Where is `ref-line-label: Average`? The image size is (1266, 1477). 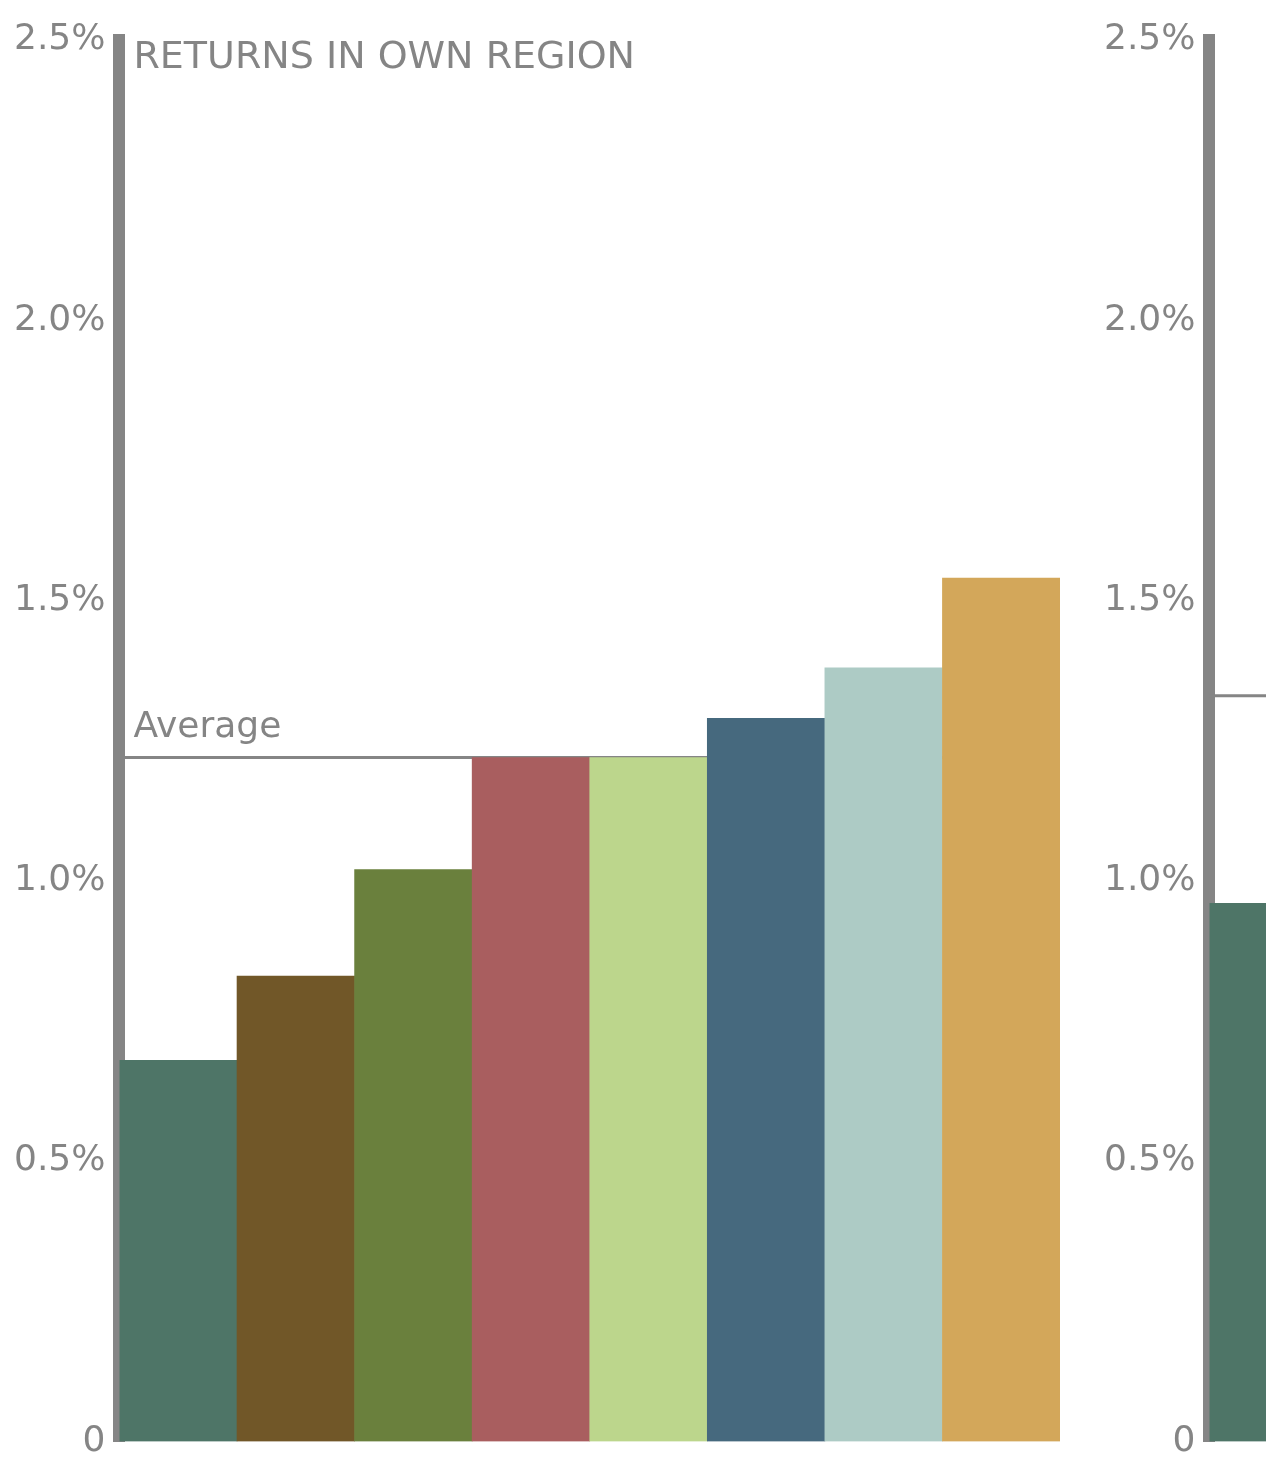 ref-line-label: Average is located at coordinates (207, 724).